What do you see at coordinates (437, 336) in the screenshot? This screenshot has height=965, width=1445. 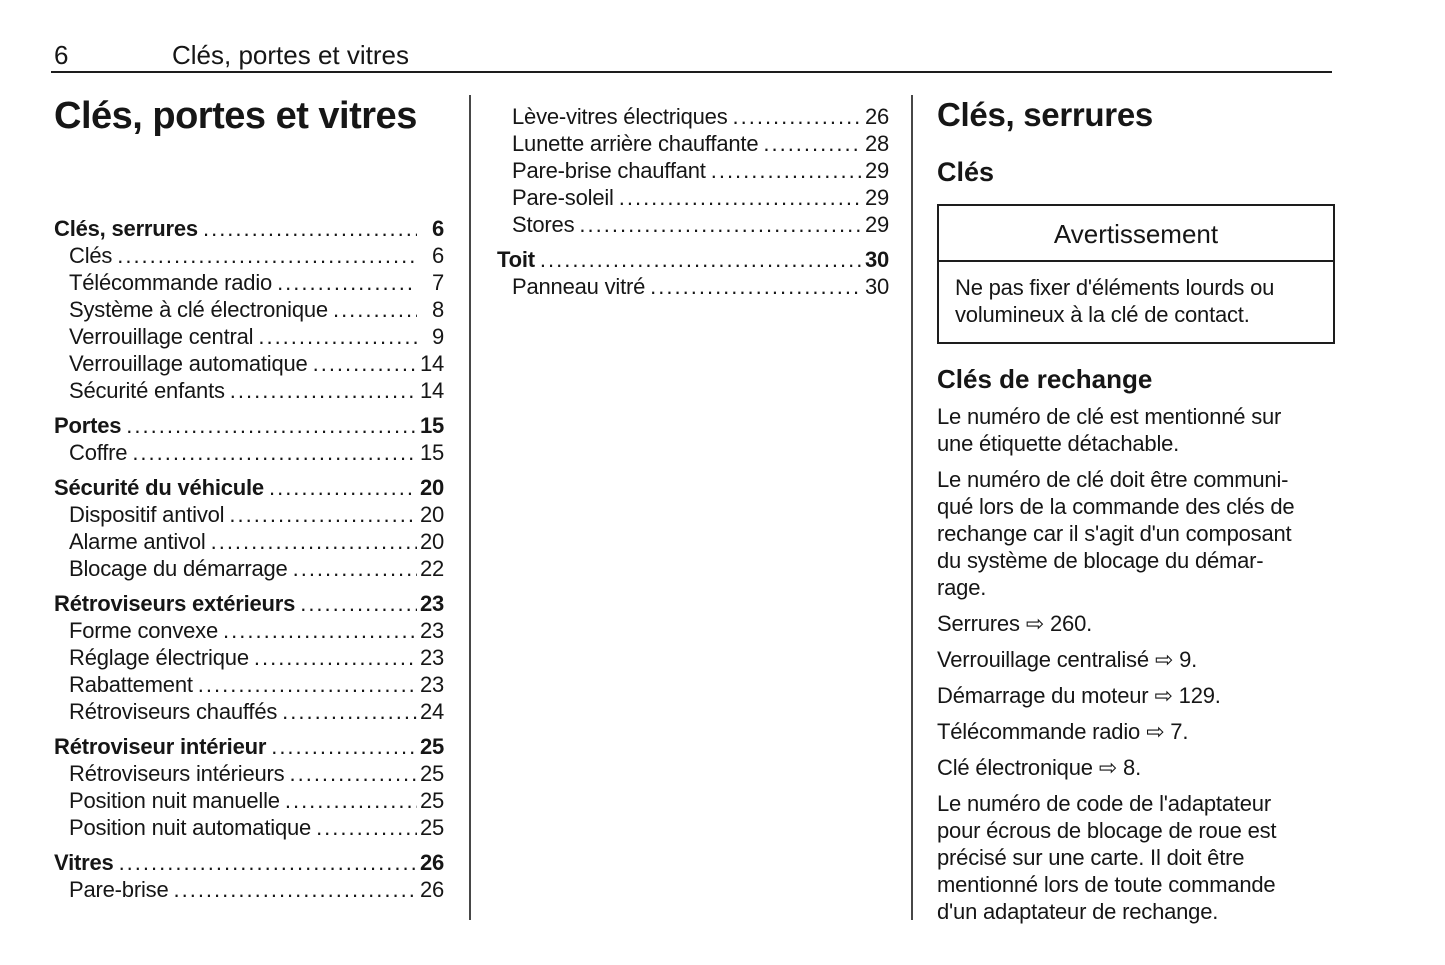 I see `toc-page-number: 9` at bounding box center [437, 336].